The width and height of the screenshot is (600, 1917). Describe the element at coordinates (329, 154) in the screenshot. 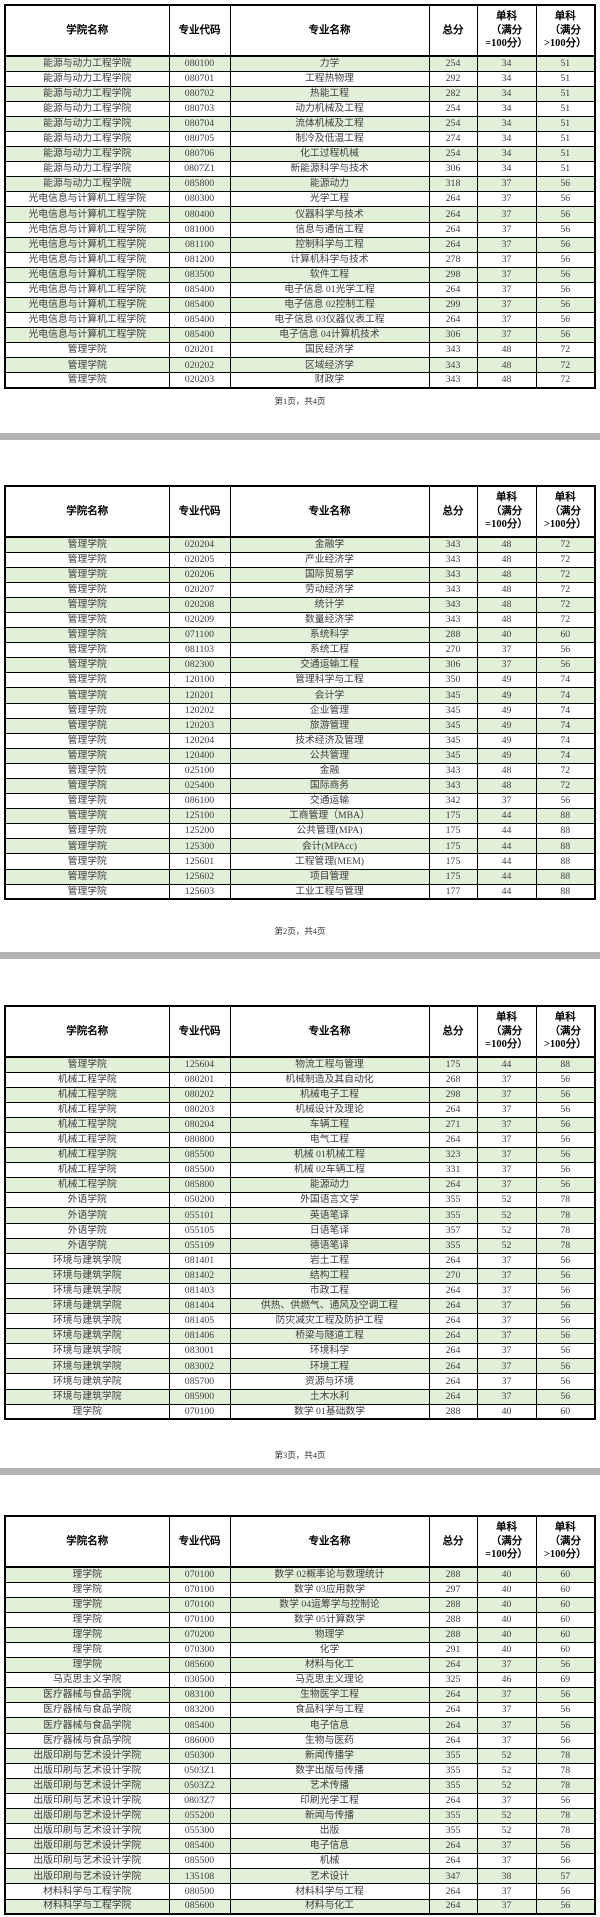

I see `table-cell: 化工过程机械` at that location.